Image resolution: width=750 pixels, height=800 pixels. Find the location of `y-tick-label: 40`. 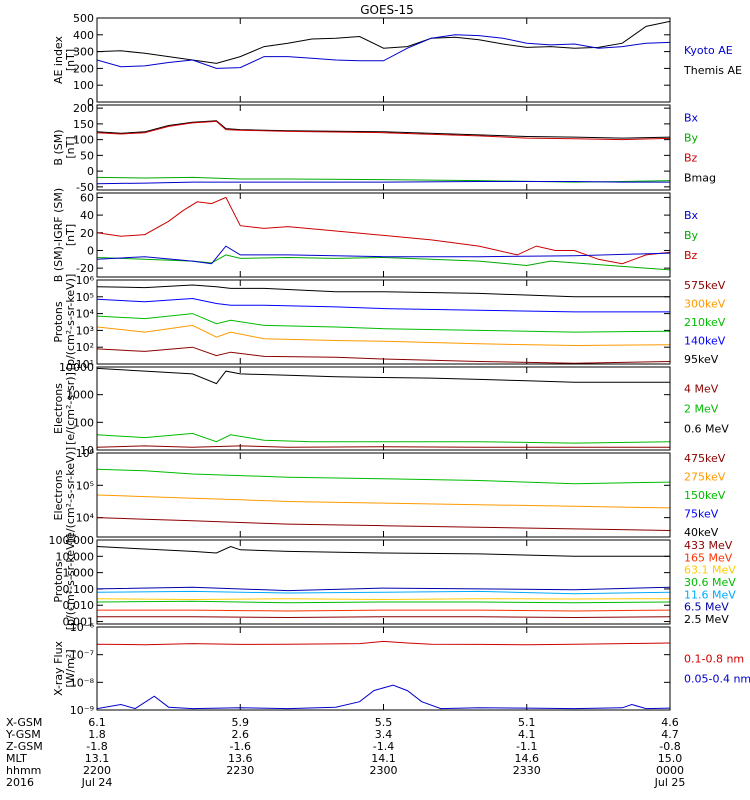

y-tick-label: 40 is located at coordinates (87, 215).